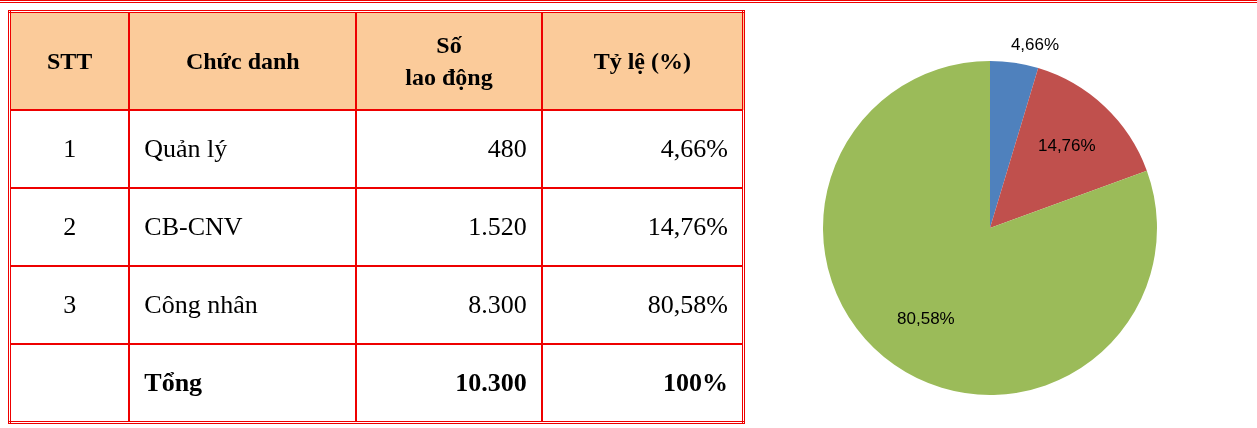  What do you see at coordinates (642, 305) in the screenshot?
I see `data-label: 80,58%` at bounding box center [642, 305].